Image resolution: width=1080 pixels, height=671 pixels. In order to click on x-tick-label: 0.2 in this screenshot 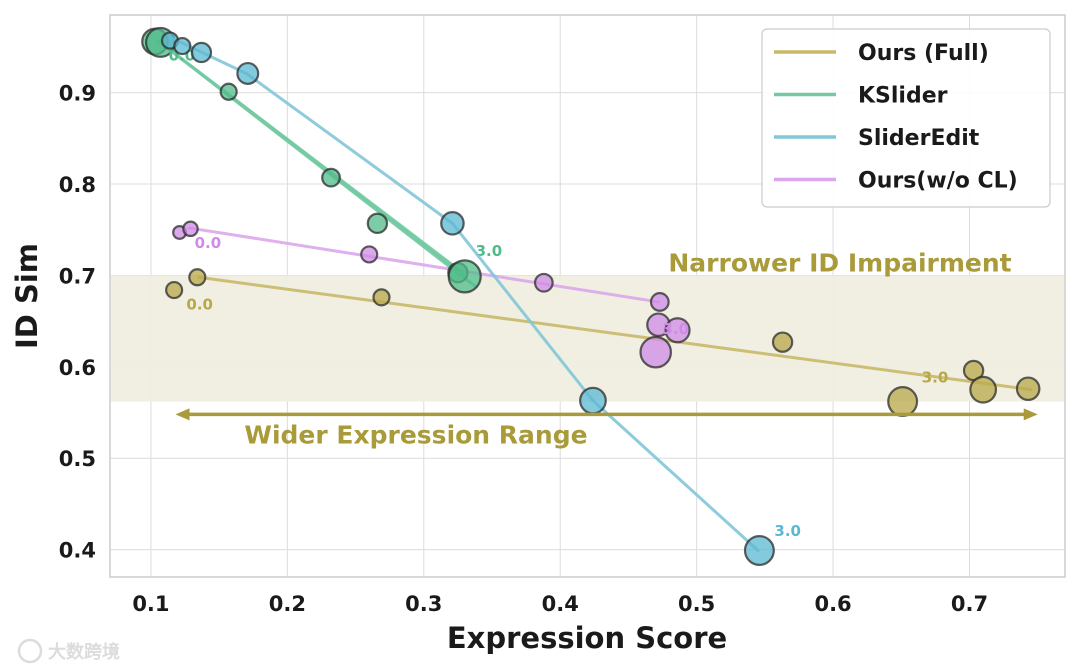, I will do `click(287, 604)`.